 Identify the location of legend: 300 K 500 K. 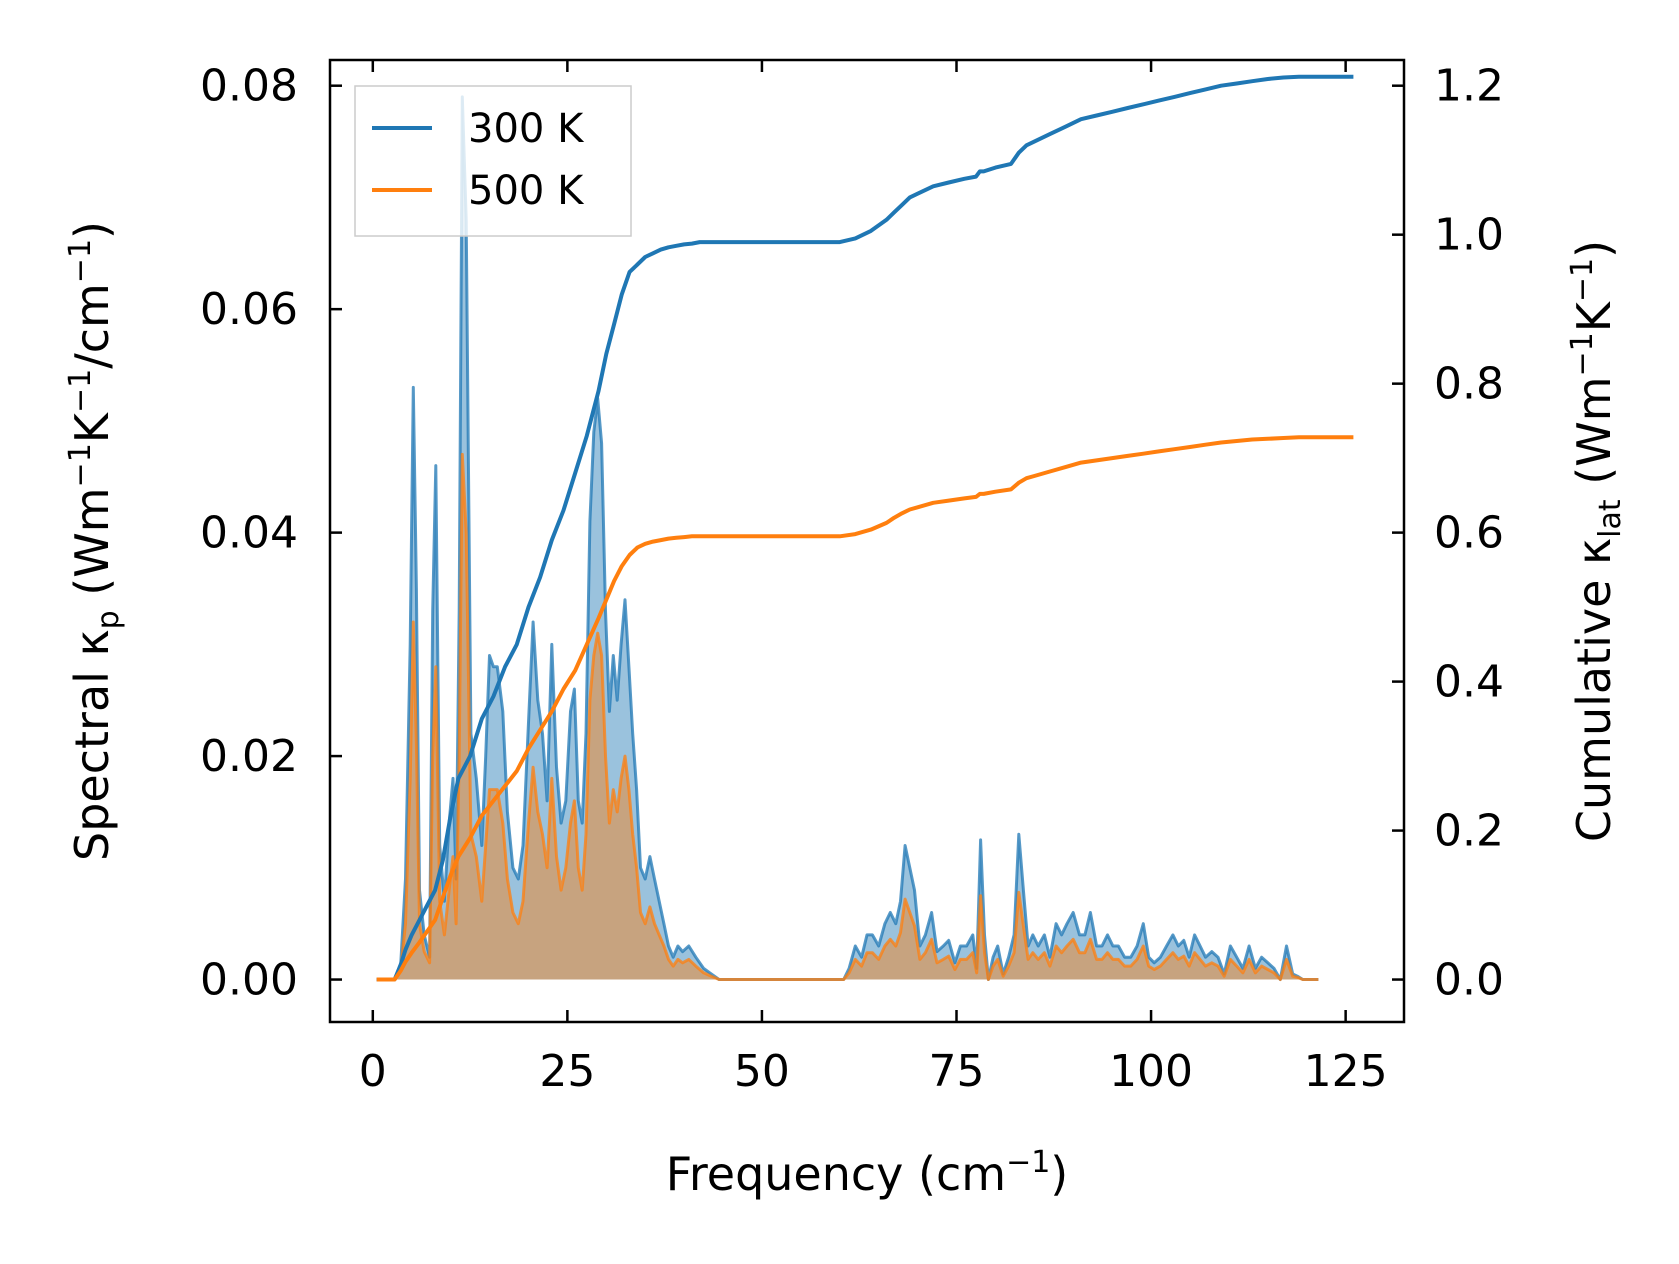
(493, 161).